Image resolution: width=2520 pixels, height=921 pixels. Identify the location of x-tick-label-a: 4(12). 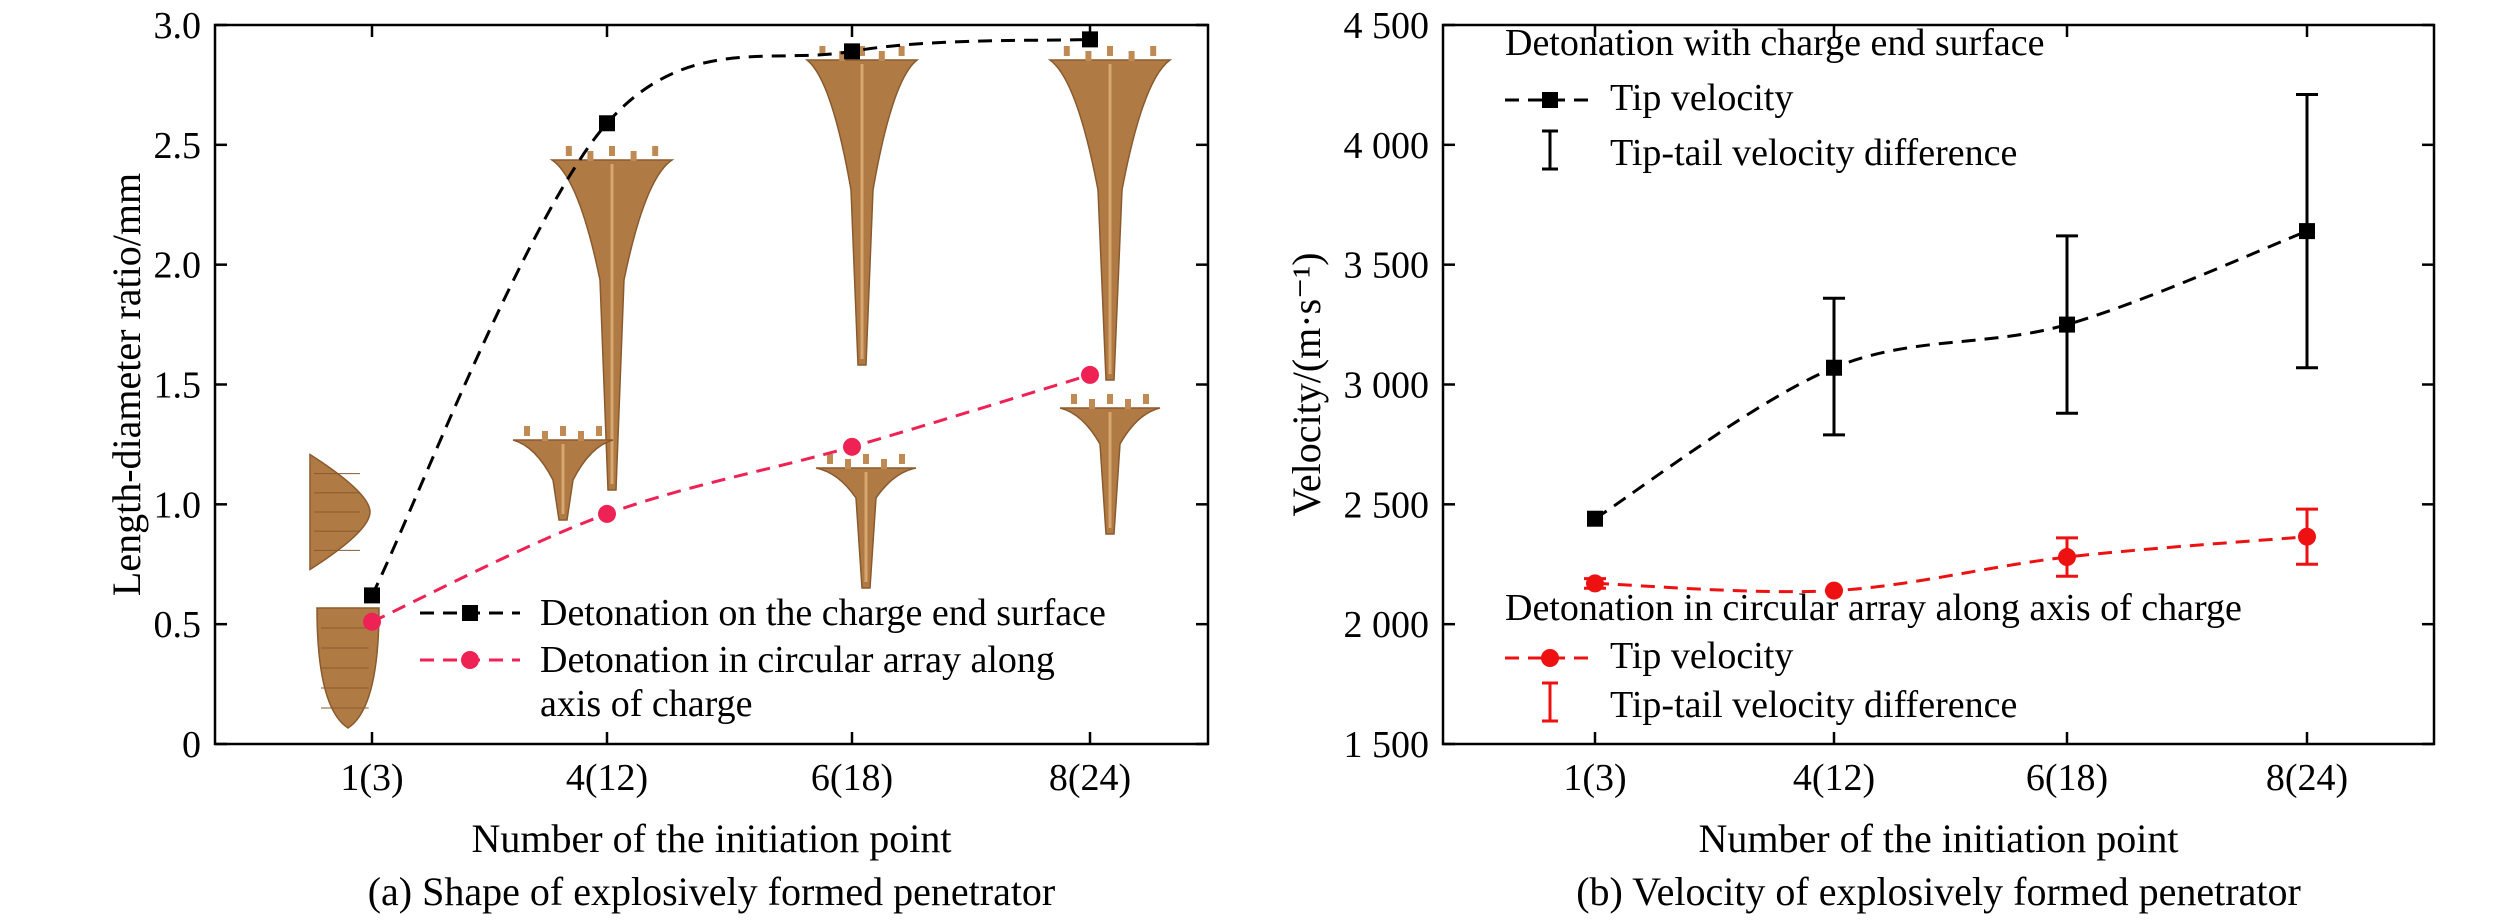
(607, 778).